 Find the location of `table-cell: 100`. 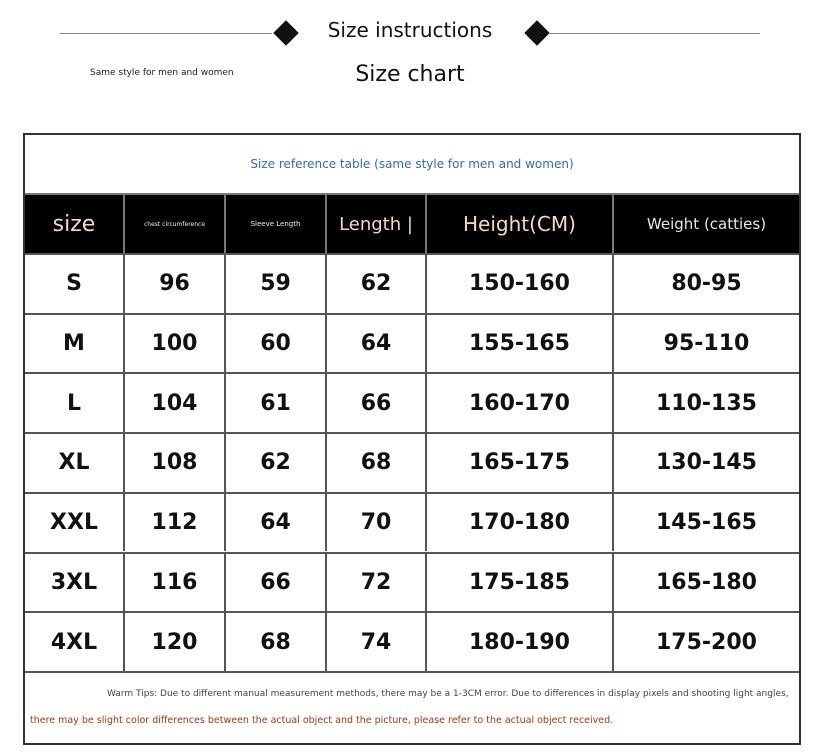

table-cell: 100 is located at coordinates (175, 342).